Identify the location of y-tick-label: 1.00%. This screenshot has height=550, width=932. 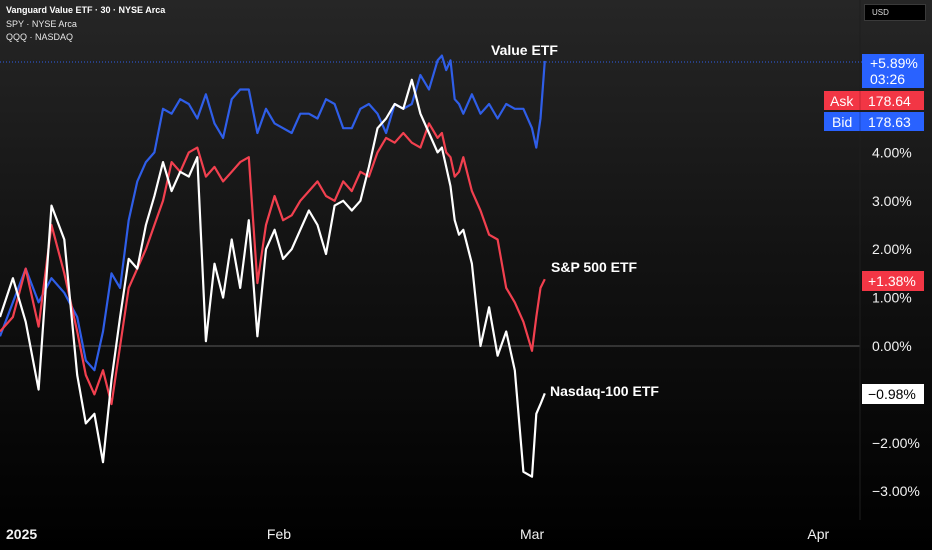
(892, 298).